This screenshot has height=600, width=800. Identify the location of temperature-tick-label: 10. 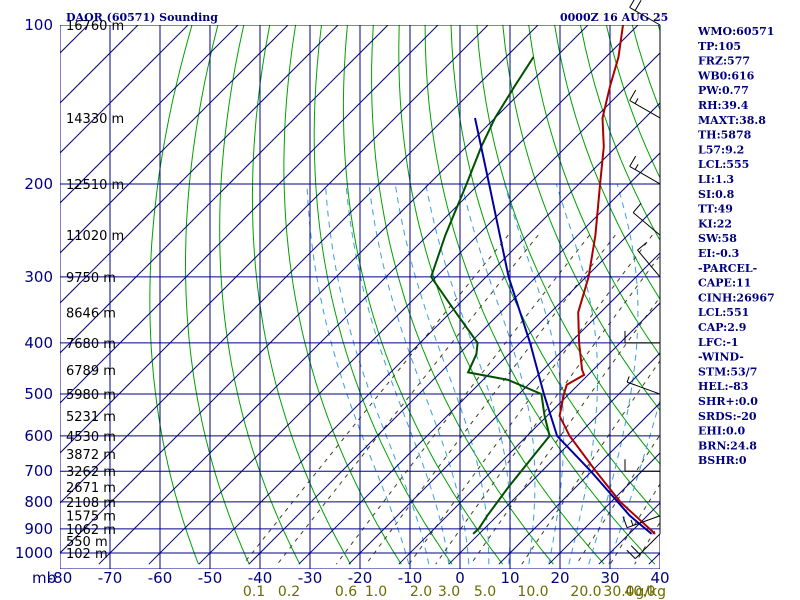
(509, 578).